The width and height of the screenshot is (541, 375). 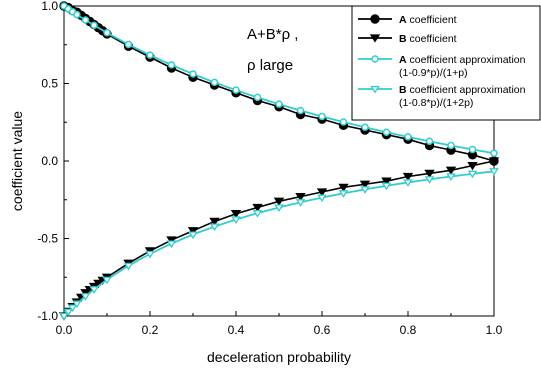 I want to click on legend-label: A coefficient approximation, so click(x=462, y=60).